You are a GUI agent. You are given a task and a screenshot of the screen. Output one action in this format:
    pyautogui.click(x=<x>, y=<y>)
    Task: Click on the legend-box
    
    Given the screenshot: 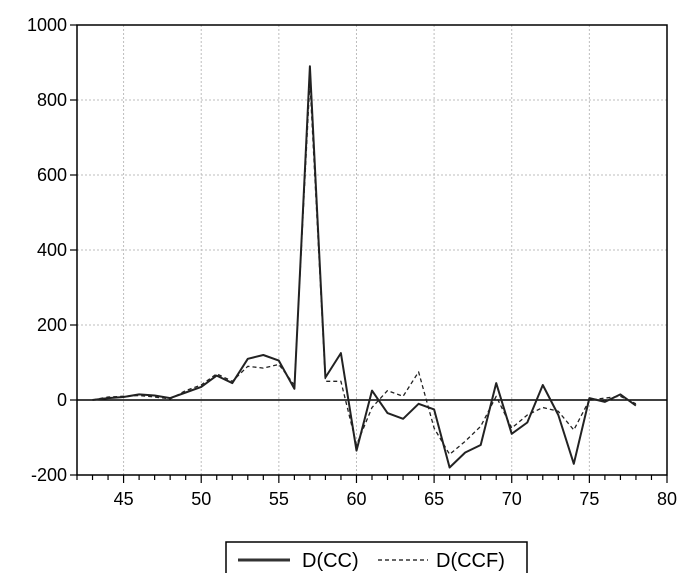 What is the action you would take?
    pyautogui.click(x=376, y=557)
    